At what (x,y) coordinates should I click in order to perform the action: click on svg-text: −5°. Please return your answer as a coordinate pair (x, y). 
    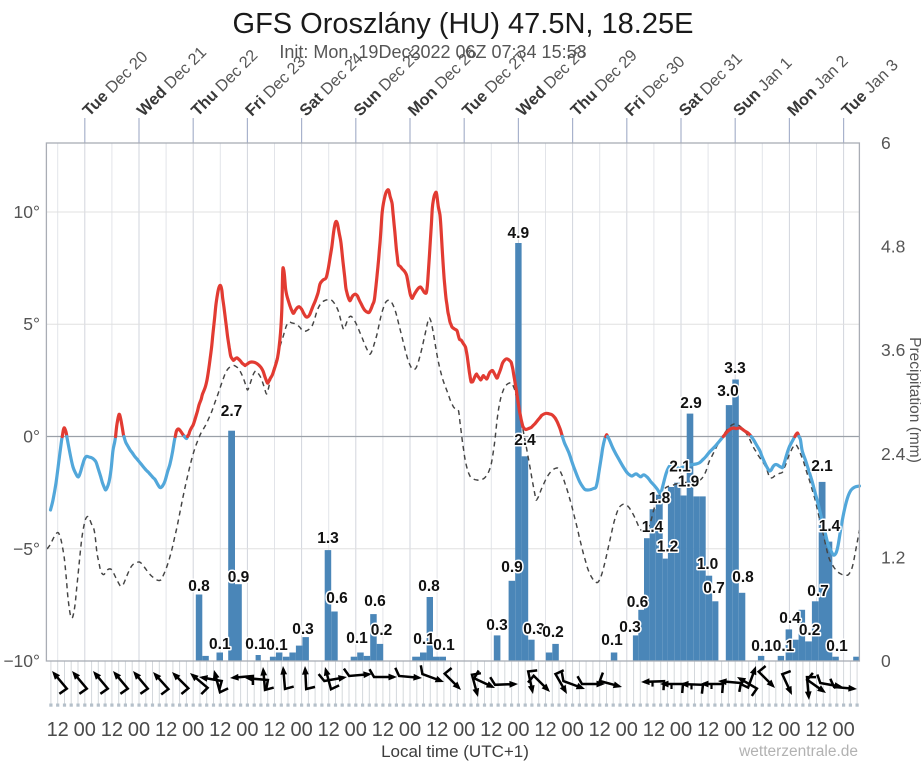
    Looking at the image, I should click on (26, 549).